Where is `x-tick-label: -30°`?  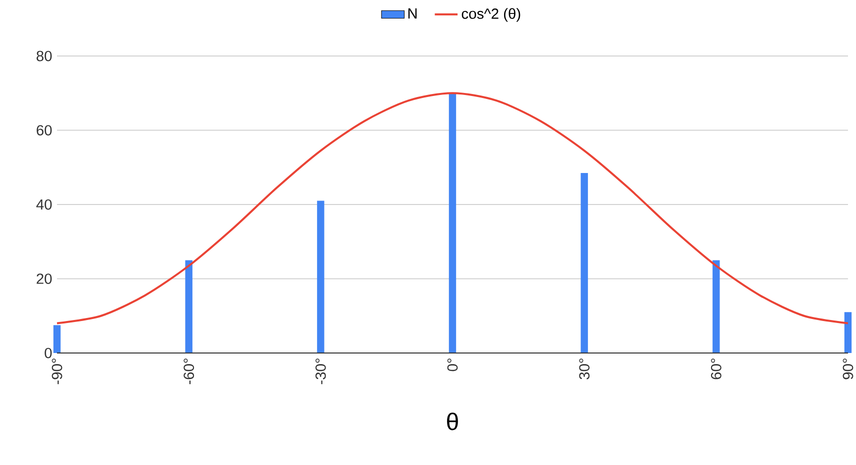 x-tick-label: -30° is located at coordinates (320, 371).